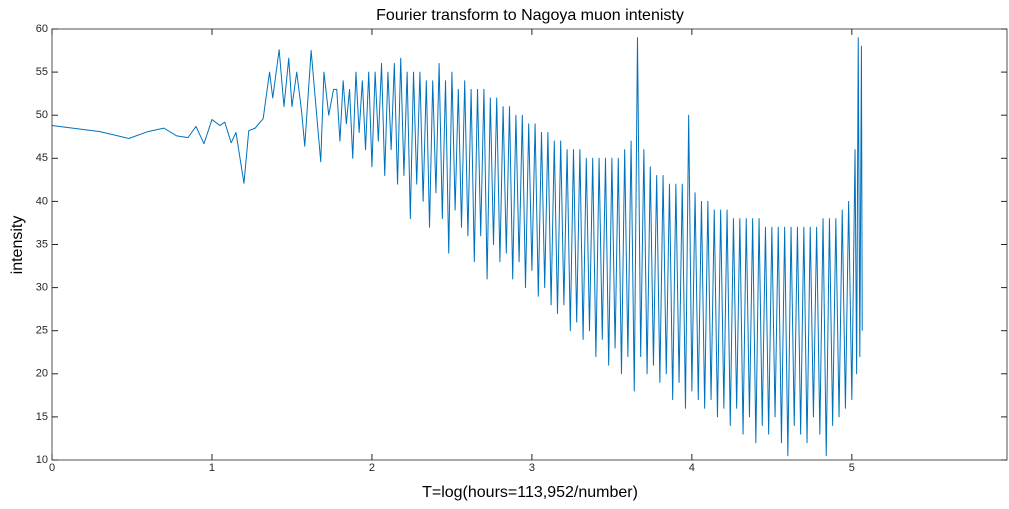  I want to click on y-tick-label: 30, so click(42, 288).